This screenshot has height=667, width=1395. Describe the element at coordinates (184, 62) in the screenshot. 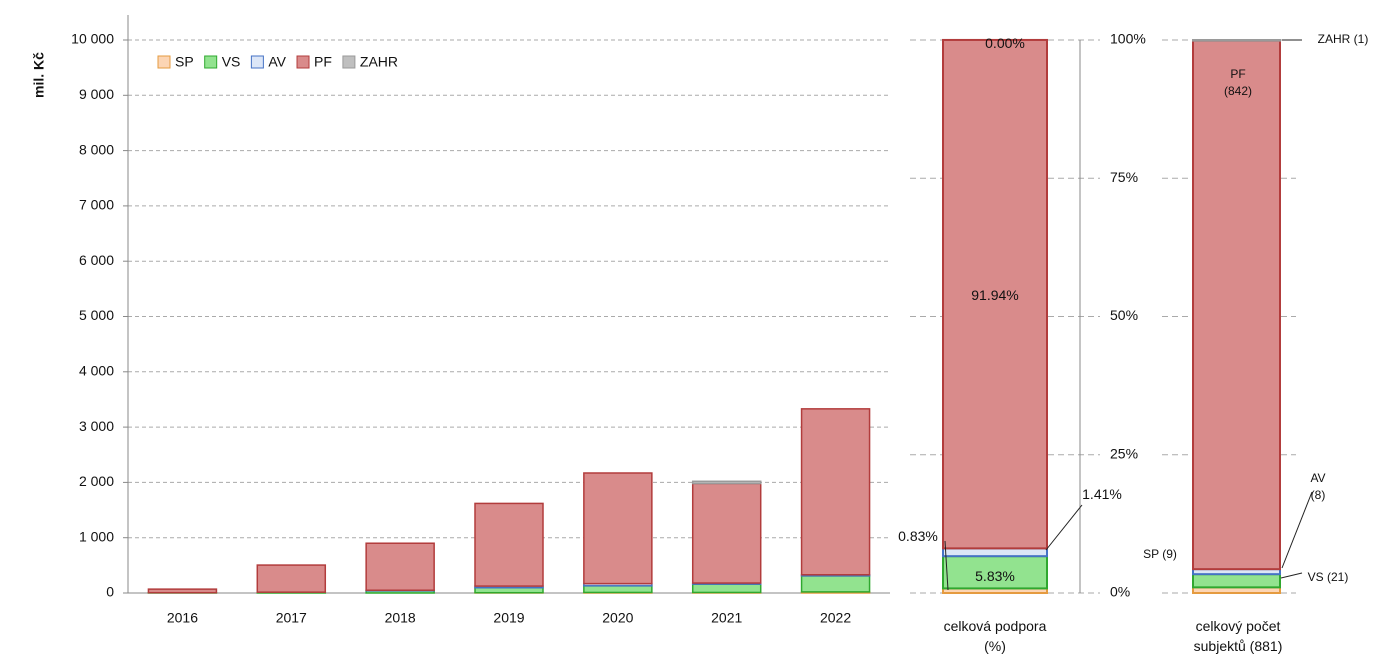

I see `legend-label: SP` at that location.